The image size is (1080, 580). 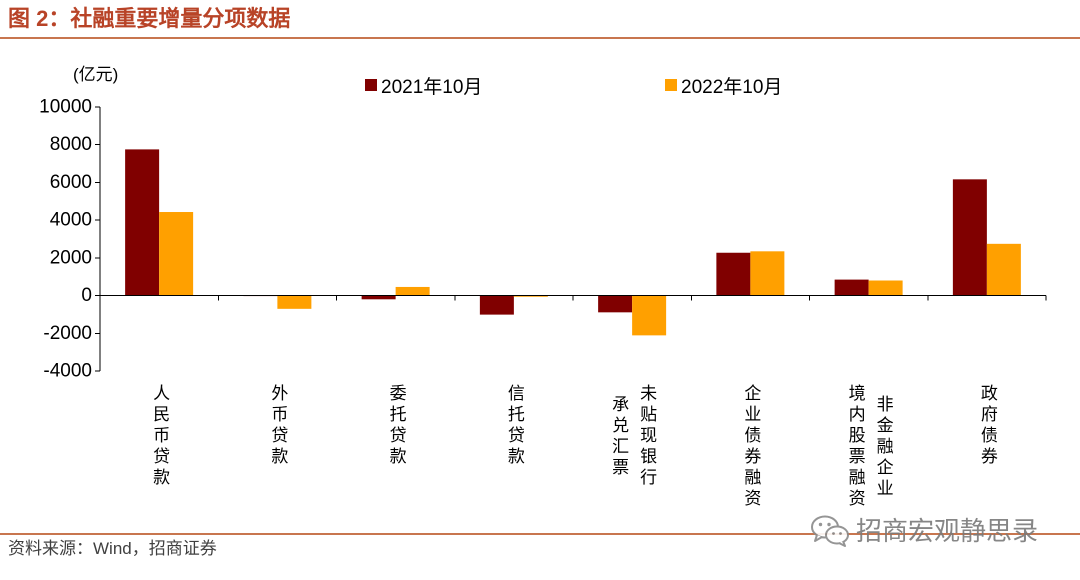 I want to click on bar-series2-category7, so click(x=885, y=288).